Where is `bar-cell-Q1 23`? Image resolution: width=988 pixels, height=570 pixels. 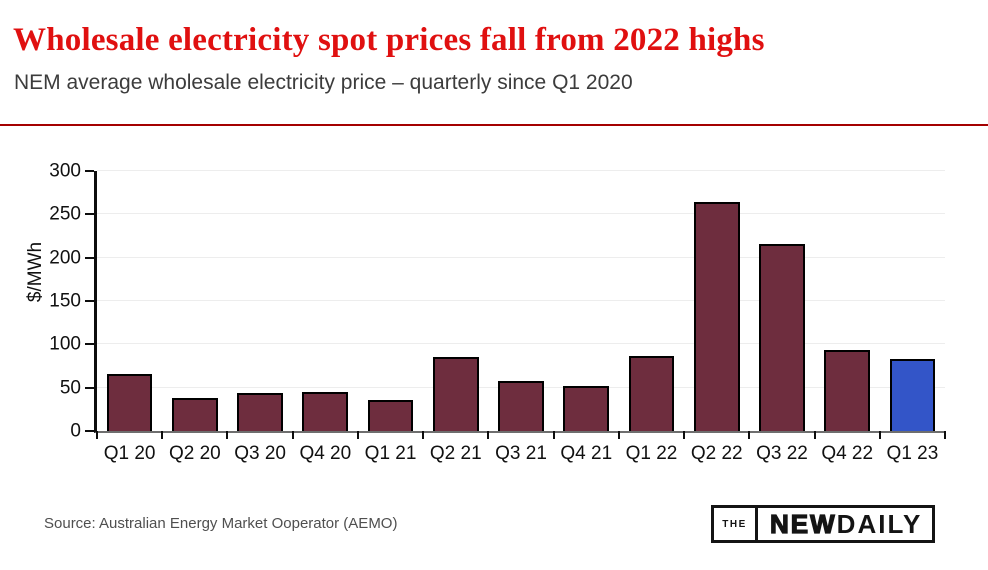 bar-cell-Q1 23 is located at coordinates (912, 301).